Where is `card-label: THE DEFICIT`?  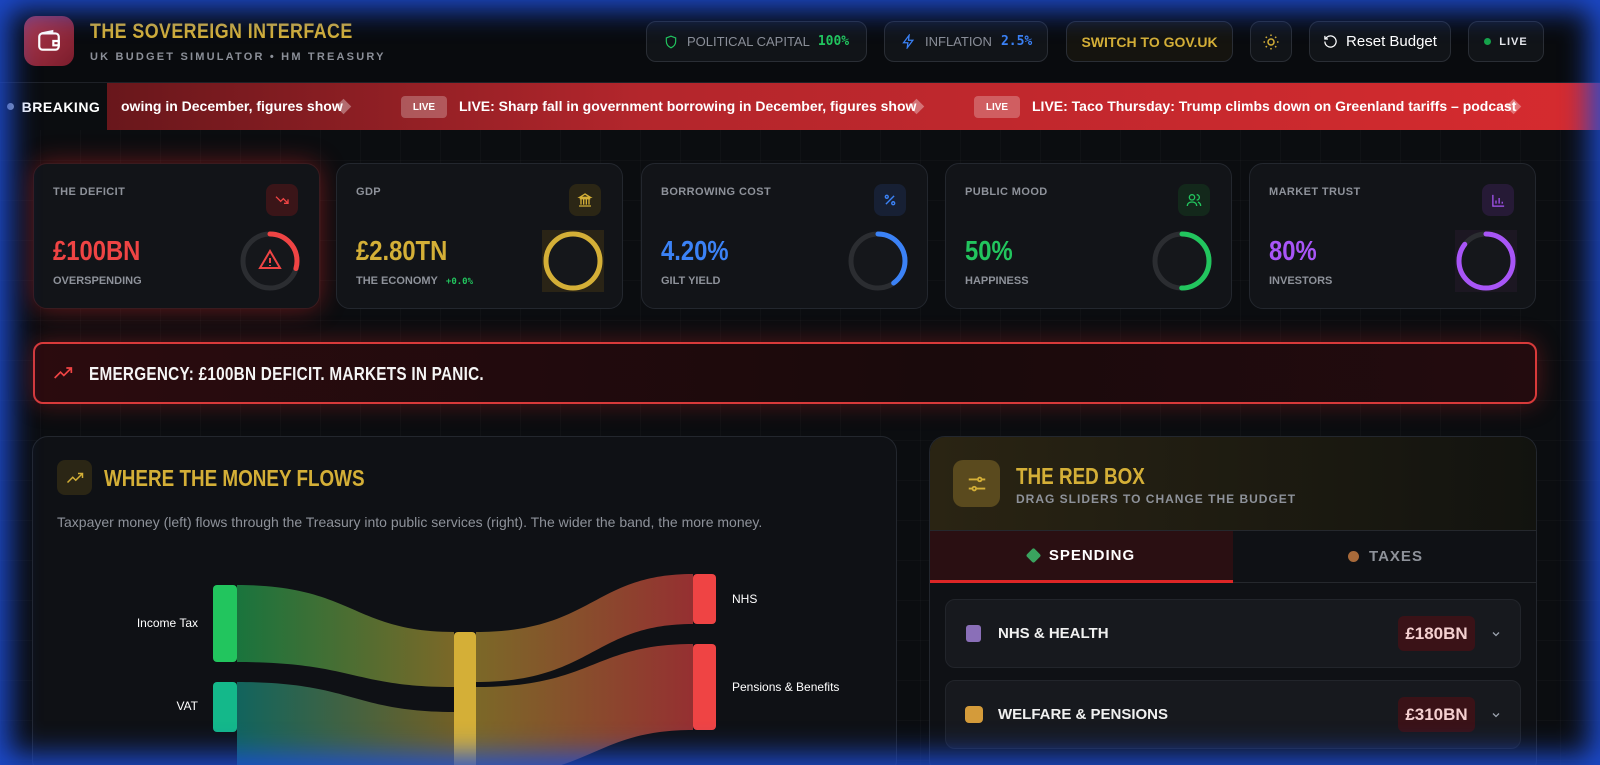
card-label: THE DEFICIT is located at coordinates (89, 192).